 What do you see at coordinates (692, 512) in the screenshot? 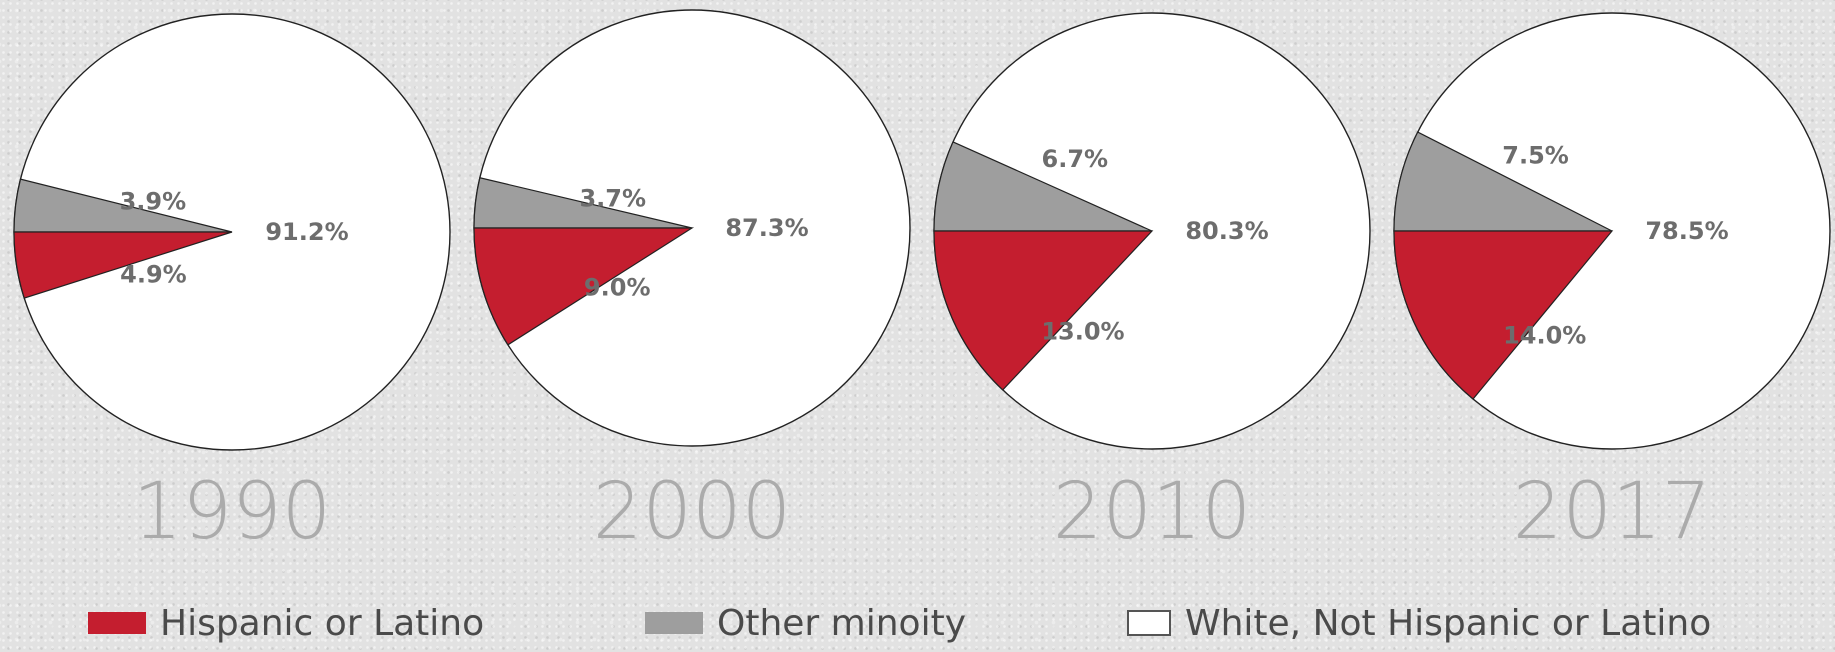
I see `year-label-2000: 2000` at bounding box center [692, 512].